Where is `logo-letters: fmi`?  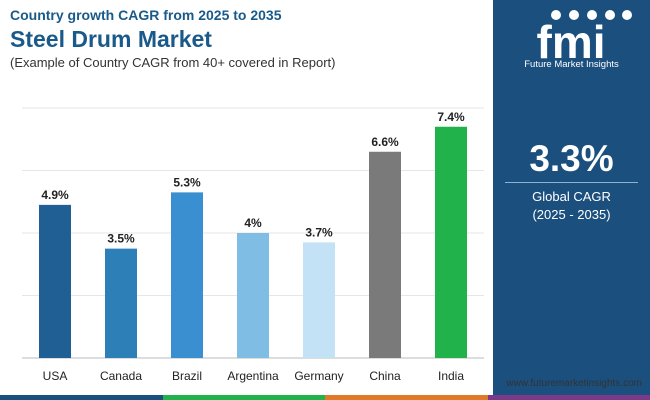
logo-letters: fmi is located at coordinates (571, 42).